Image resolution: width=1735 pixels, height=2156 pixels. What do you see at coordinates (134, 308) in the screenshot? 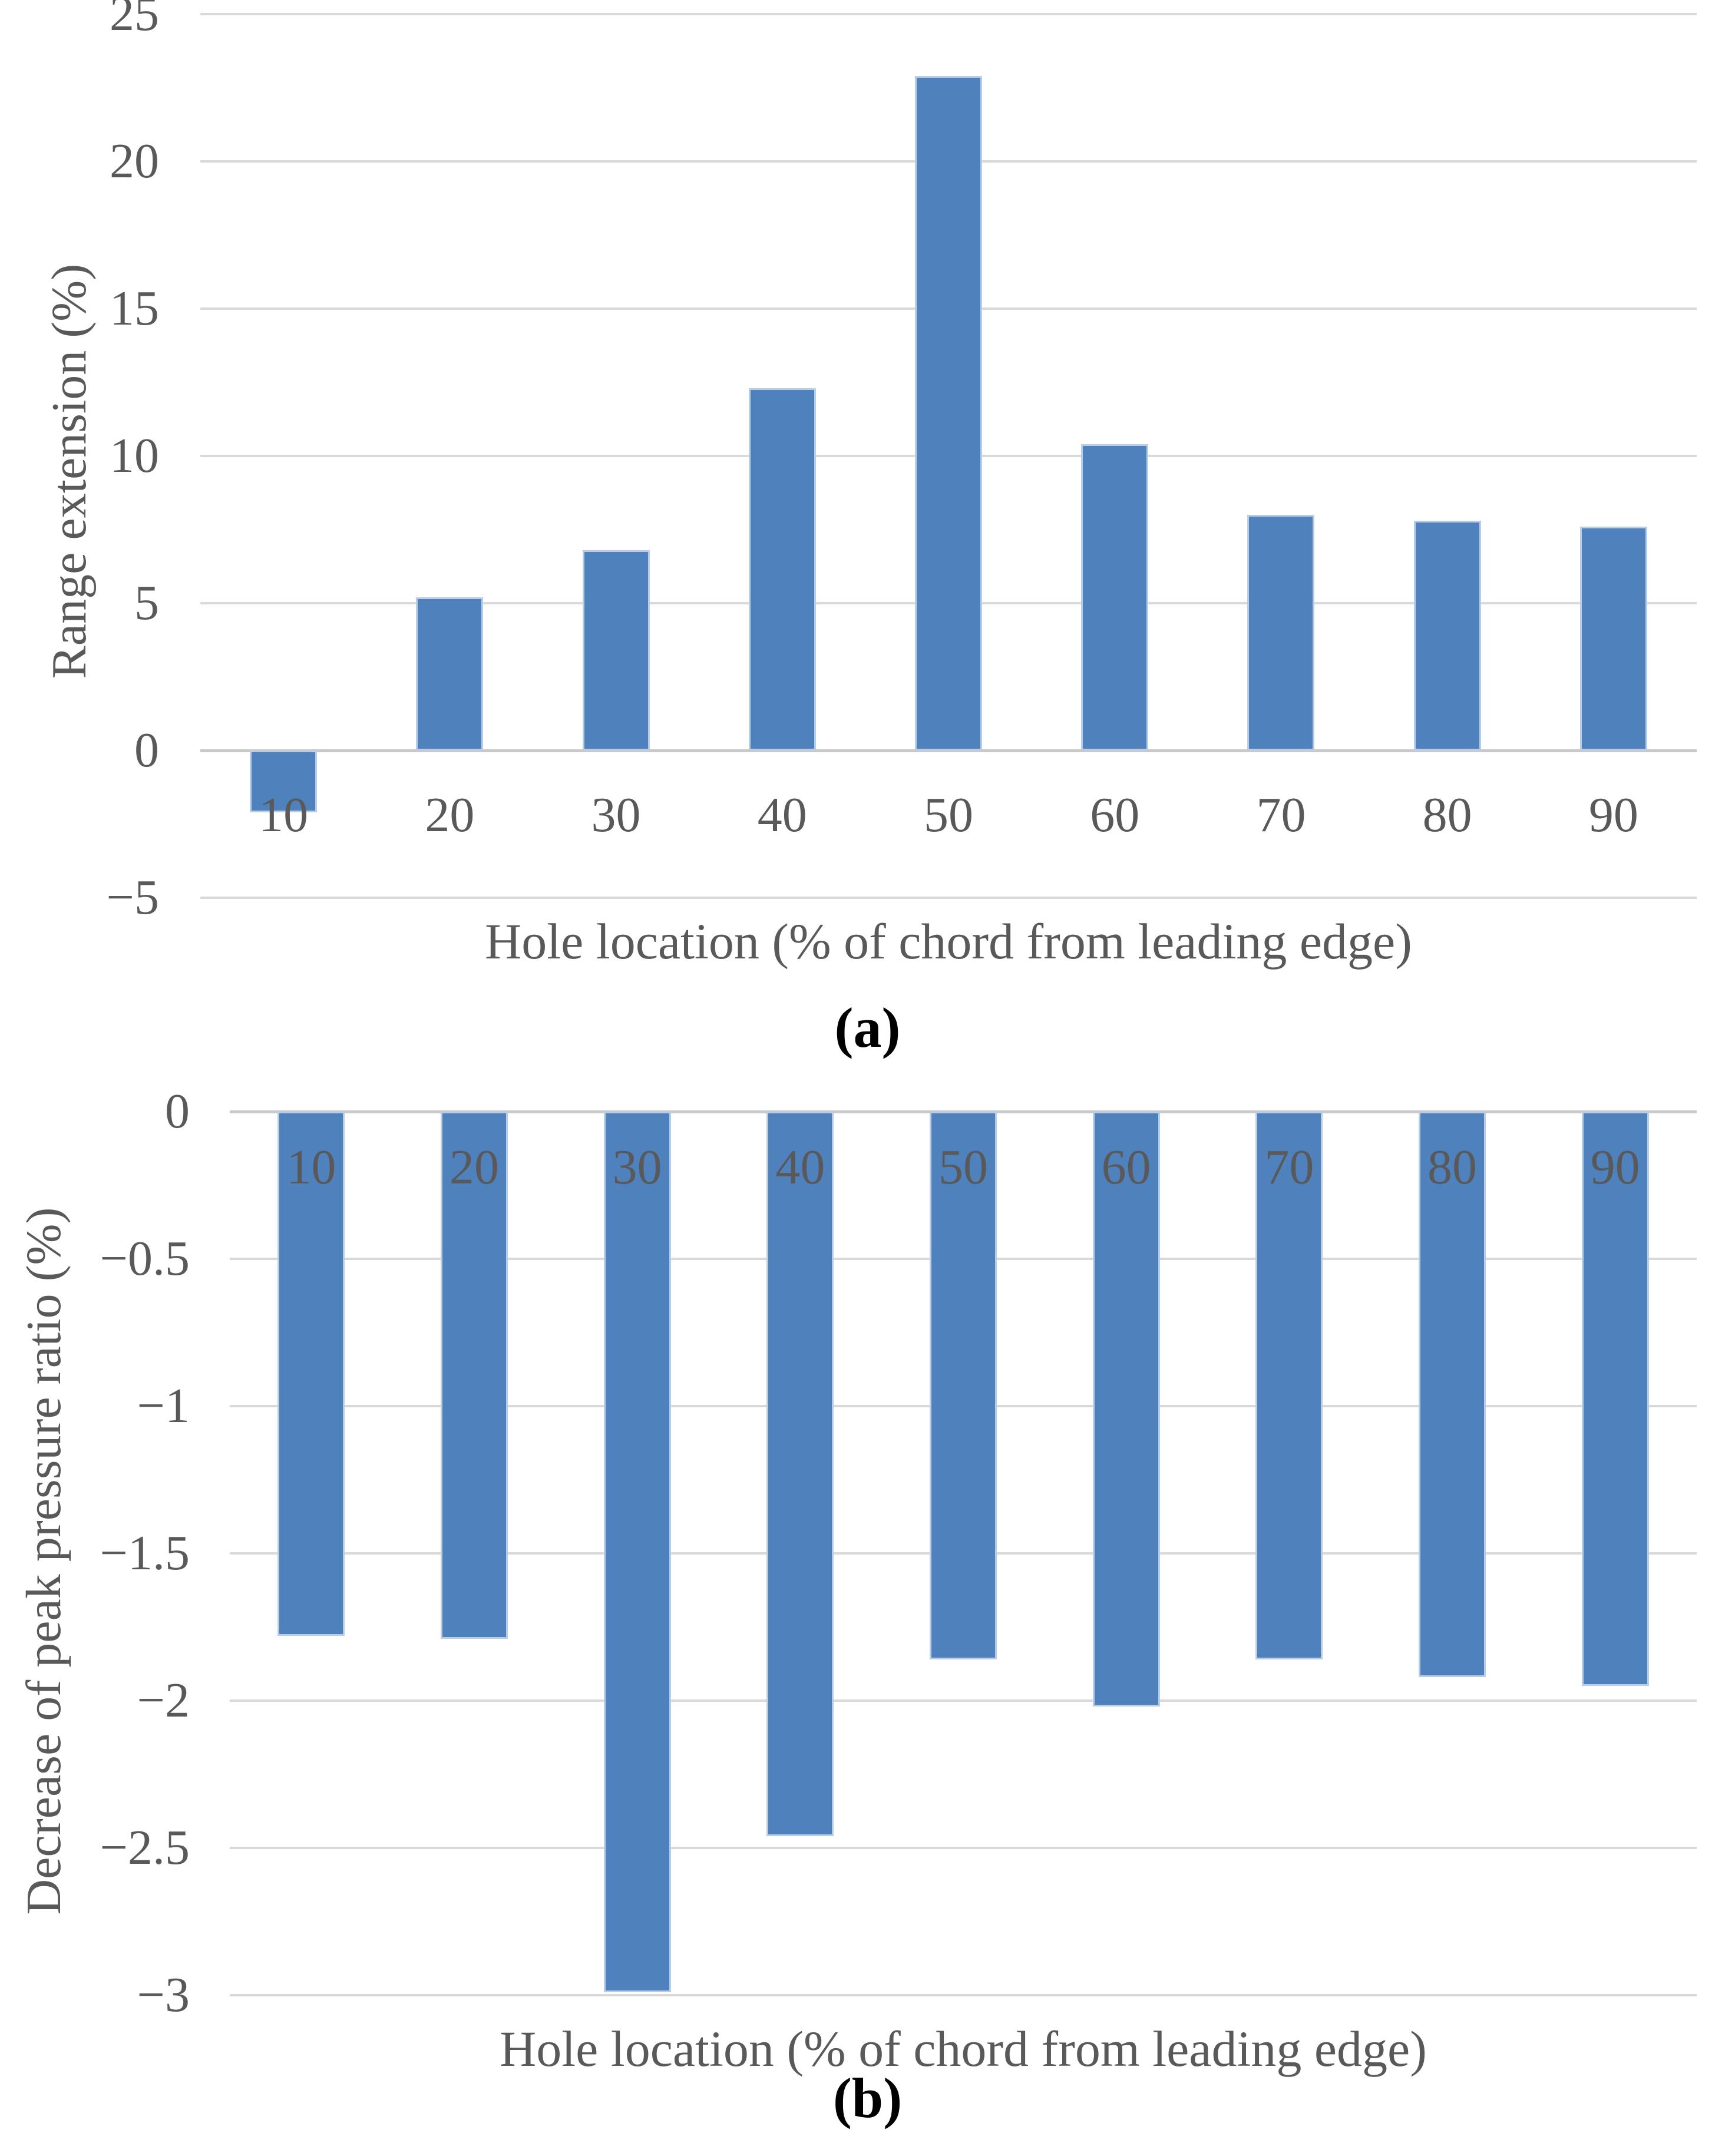
I see `chart-a-y-tick-label: 15` at bounding box center [134, 308].